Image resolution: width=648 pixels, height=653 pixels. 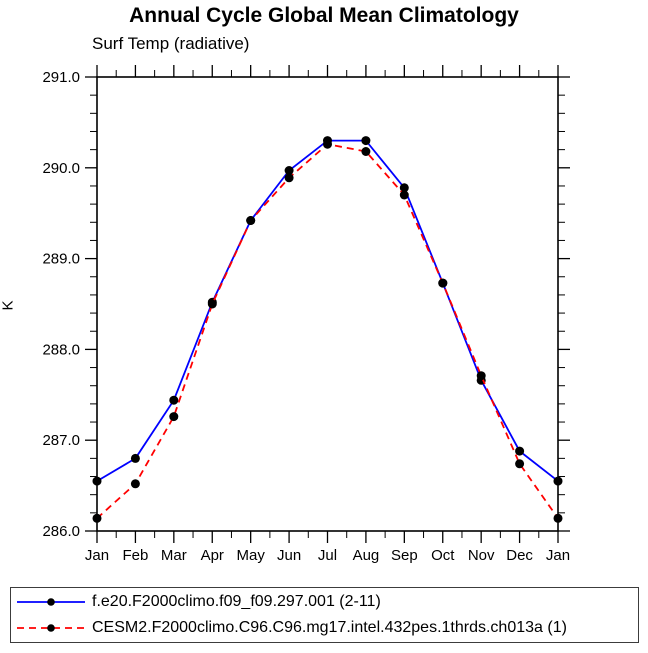 I want to click on x-tick-label: Jul, so click(x=327, y=555).